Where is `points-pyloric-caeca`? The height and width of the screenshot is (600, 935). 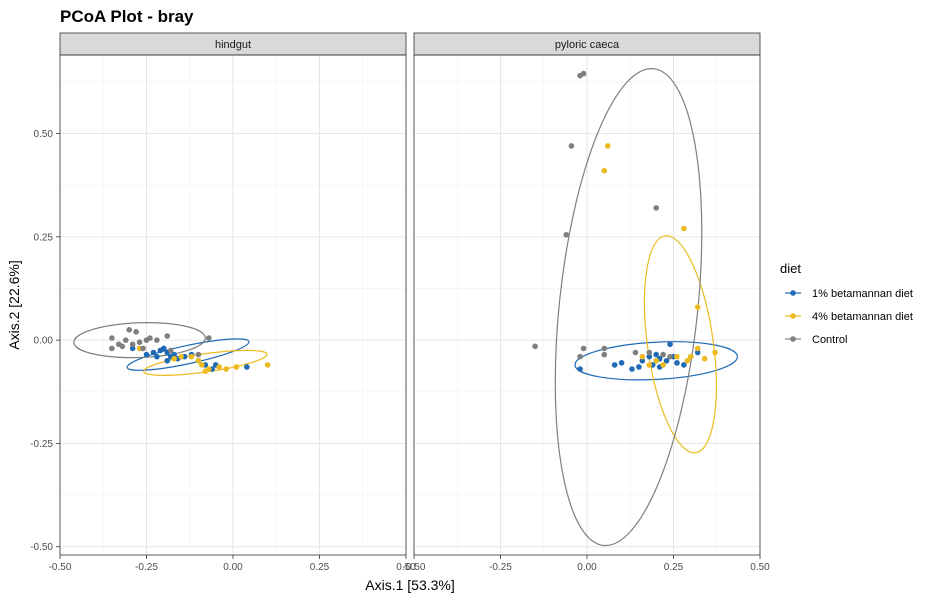
points-pyloric-caeca is located at coordinates (625, 221).